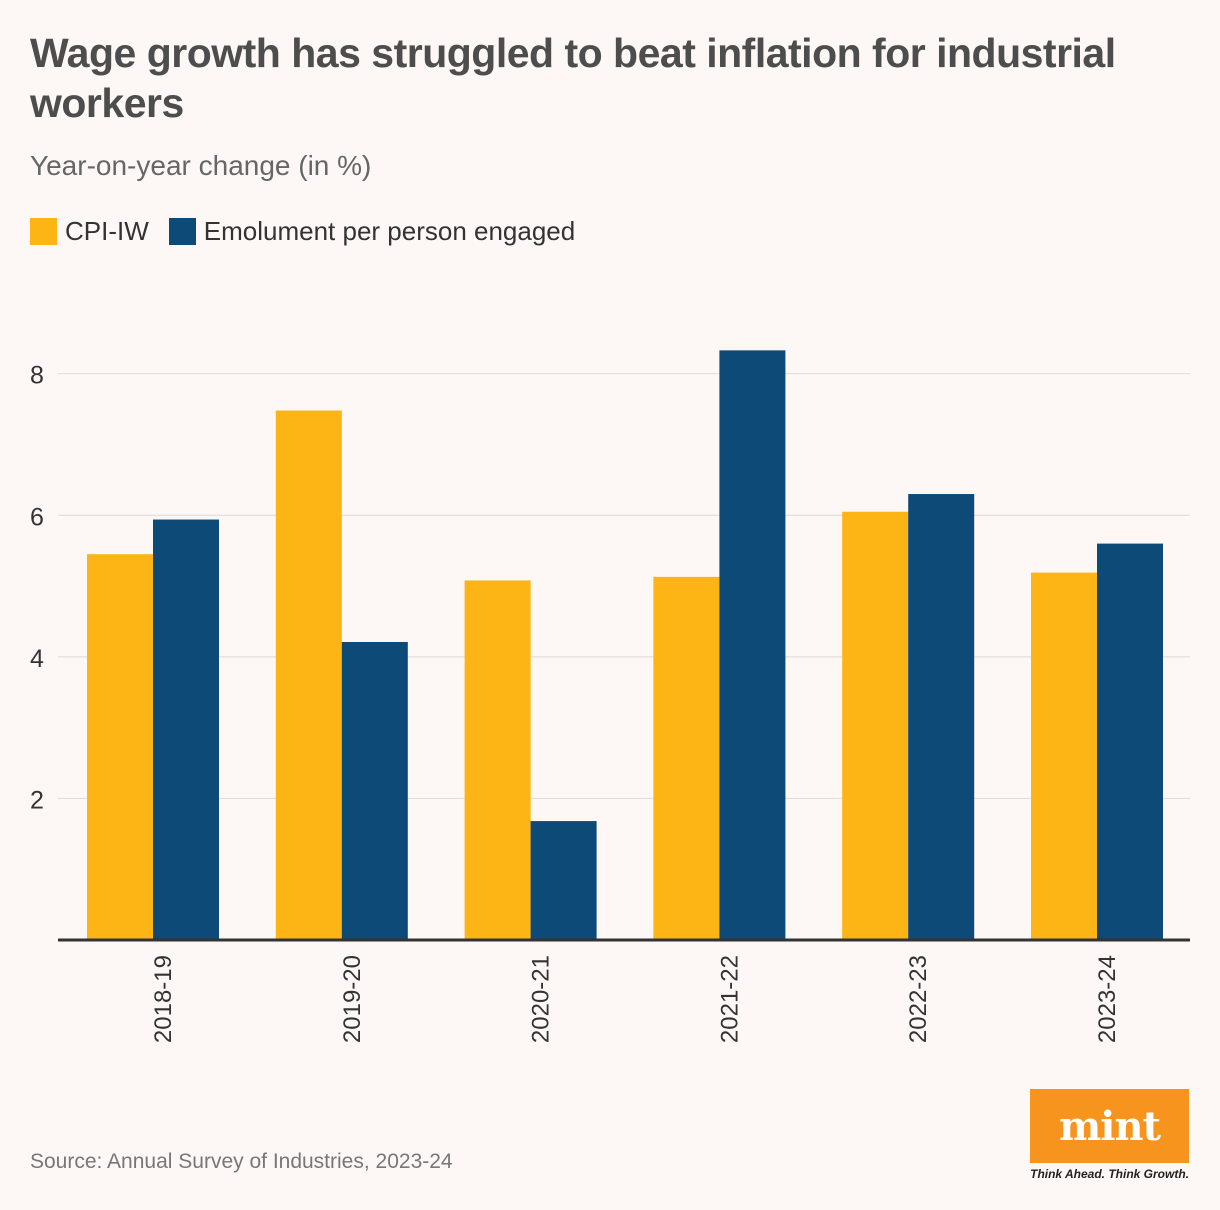  Describe the element at coordinates (37, 659) in the screenshot. I see `y-tick-label: 4` at that location.